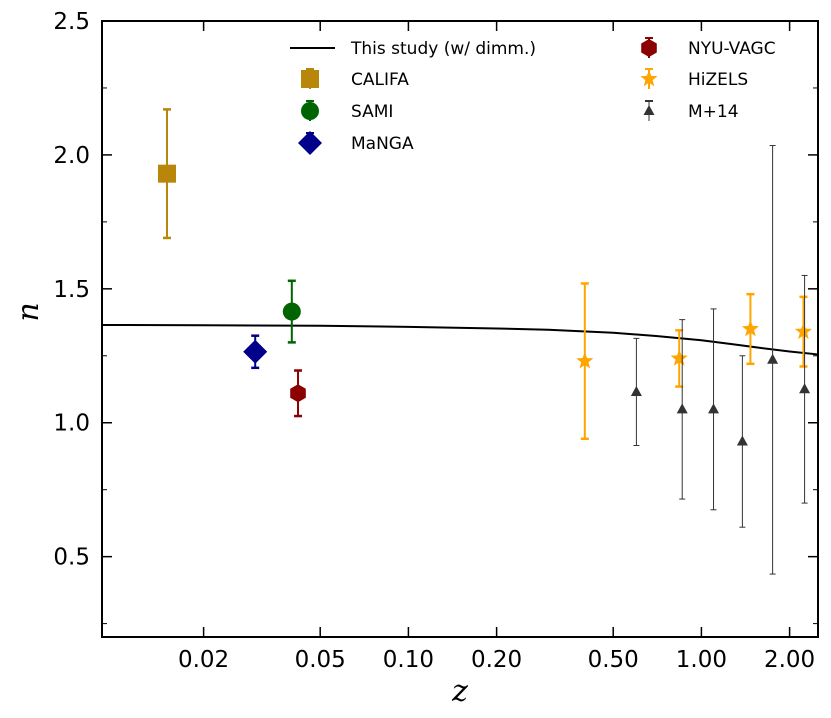 The height and width of the screenshot is (718, 831). I want to click on legend-item-hizels: HiZELS, so click(694, 79).